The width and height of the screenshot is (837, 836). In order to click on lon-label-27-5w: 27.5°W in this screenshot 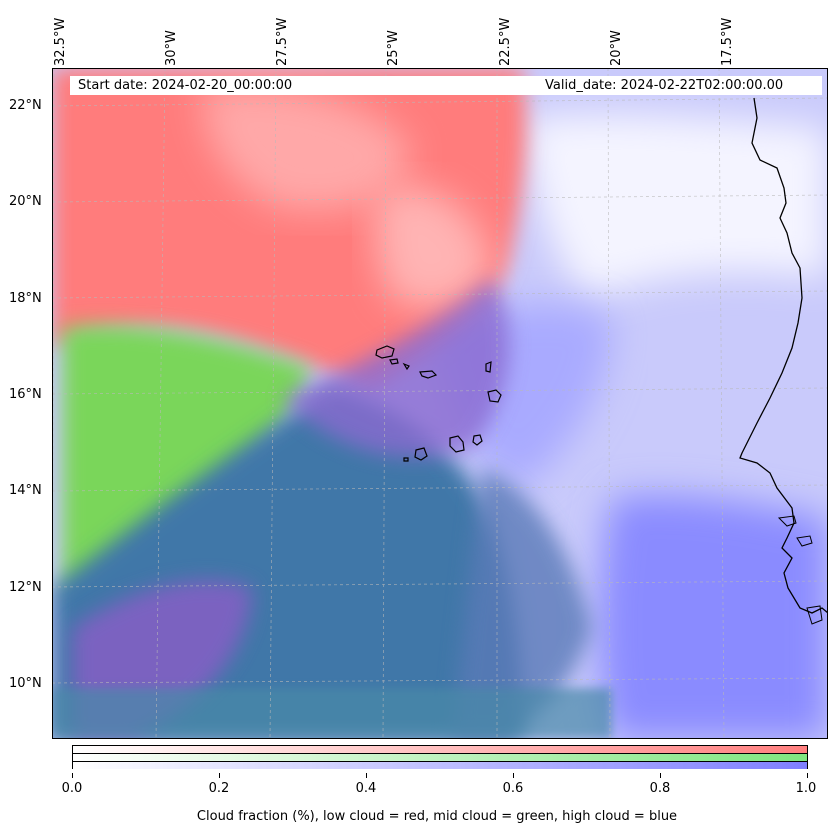, I will do `click(282, 41)`.